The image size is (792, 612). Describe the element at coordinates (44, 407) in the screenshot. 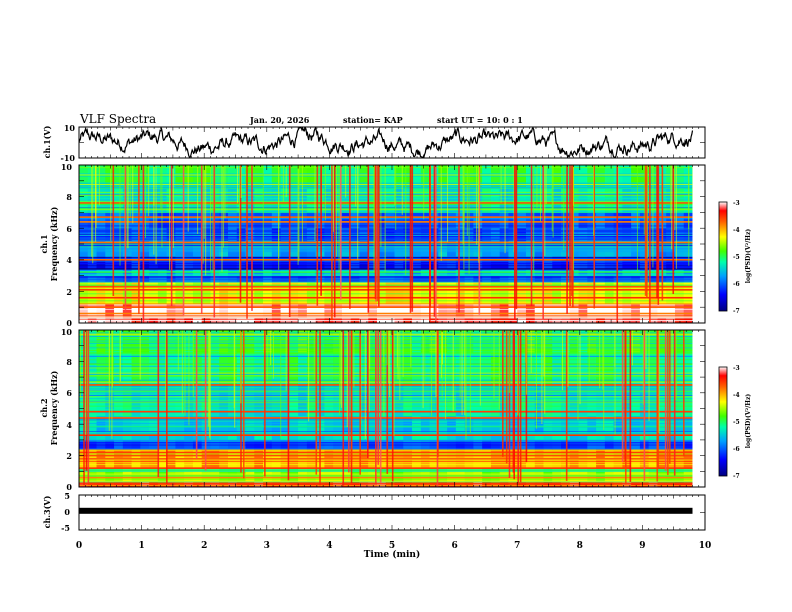

I see `ch2-spectrogram-channel-label: ch.2` at that location.